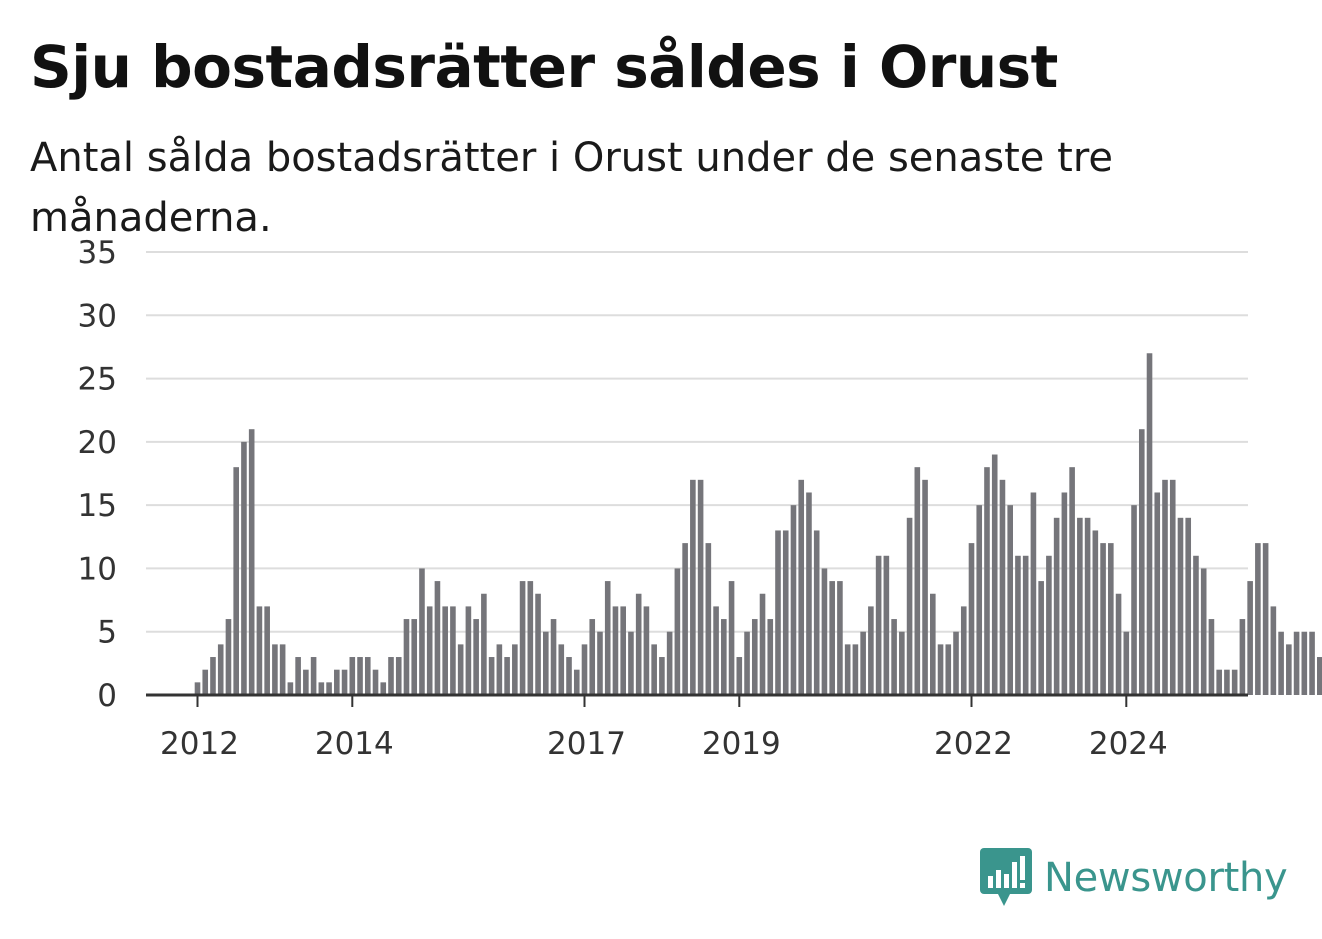  Describe the element at coordinates (97, 569) in the screenshot. I see `y-tick-label: 10` at that location.